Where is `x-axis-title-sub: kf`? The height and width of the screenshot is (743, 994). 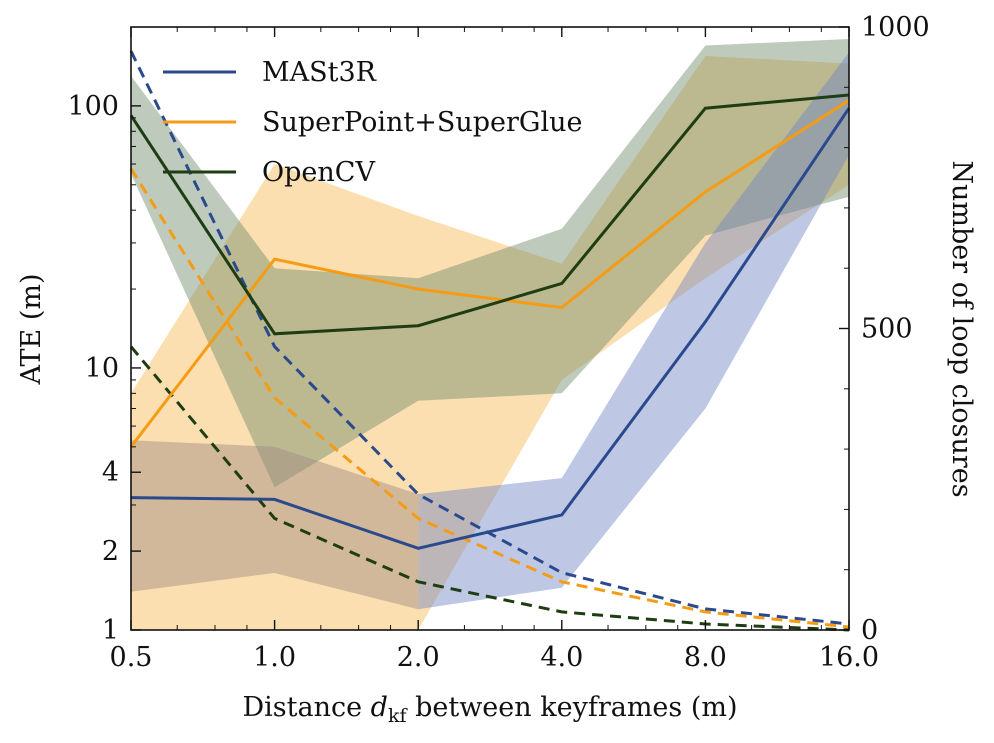
x-axis-title-sub: kf is located at coordinates (398, 716).